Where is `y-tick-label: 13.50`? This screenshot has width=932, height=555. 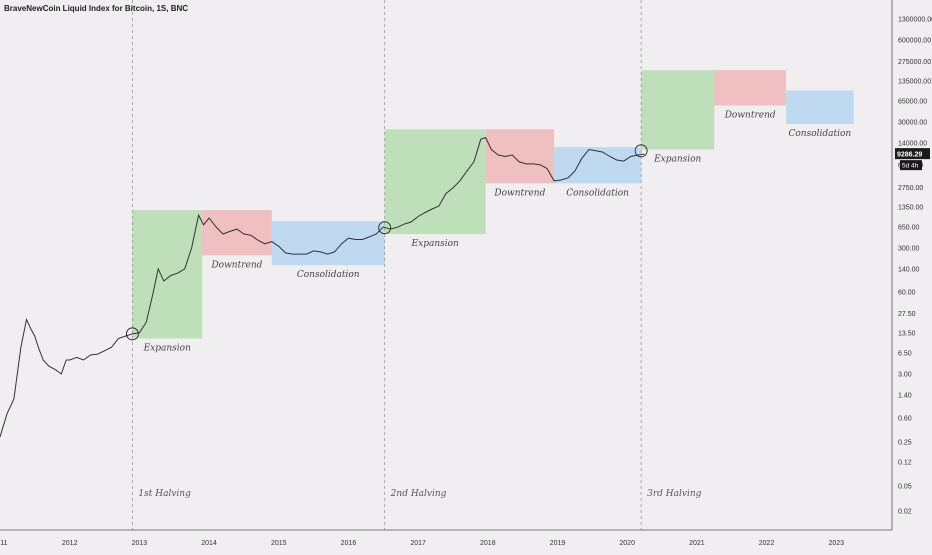
y-tick-label: 13.50 is located at coordinates (907, 333).